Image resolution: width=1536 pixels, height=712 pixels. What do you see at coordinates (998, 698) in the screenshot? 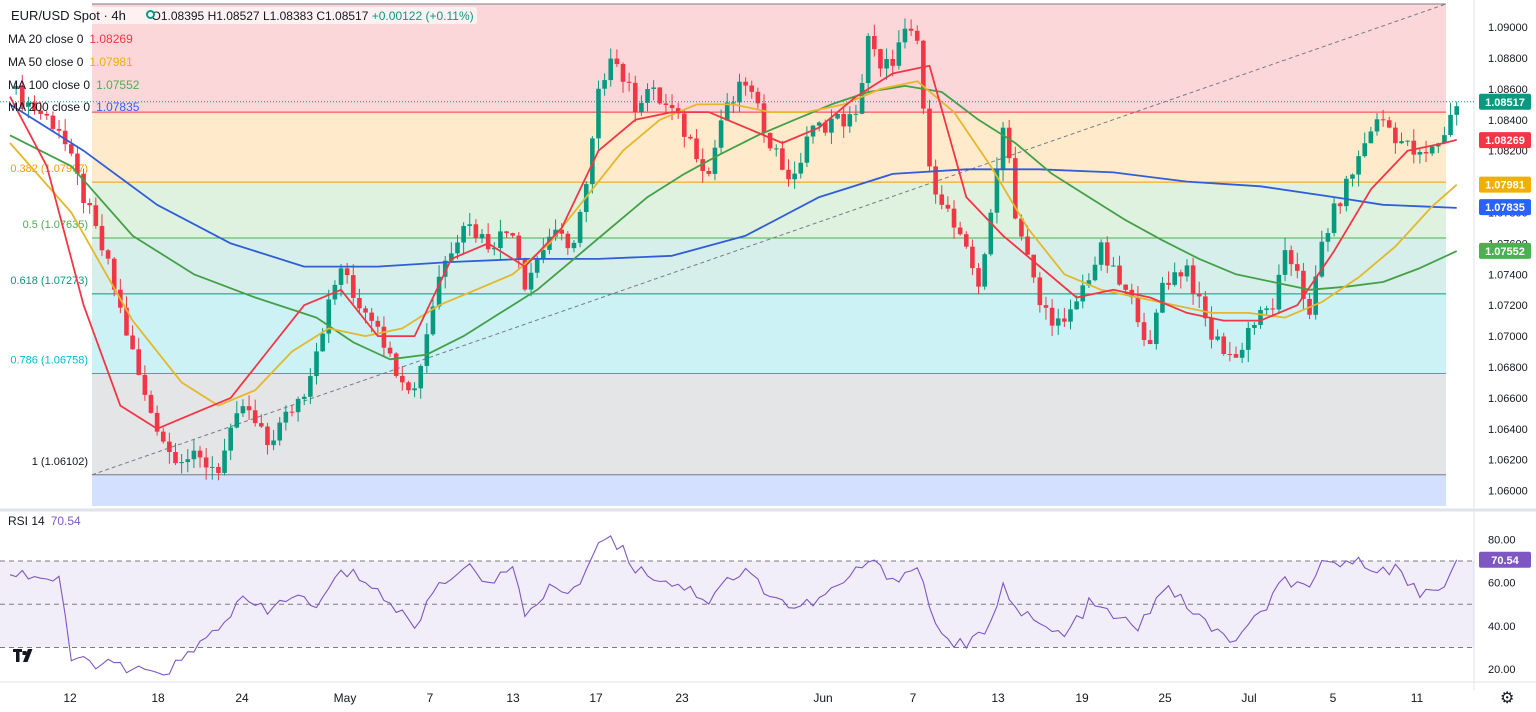
I see `time-tick: 13` at bounding box center [998, 698].